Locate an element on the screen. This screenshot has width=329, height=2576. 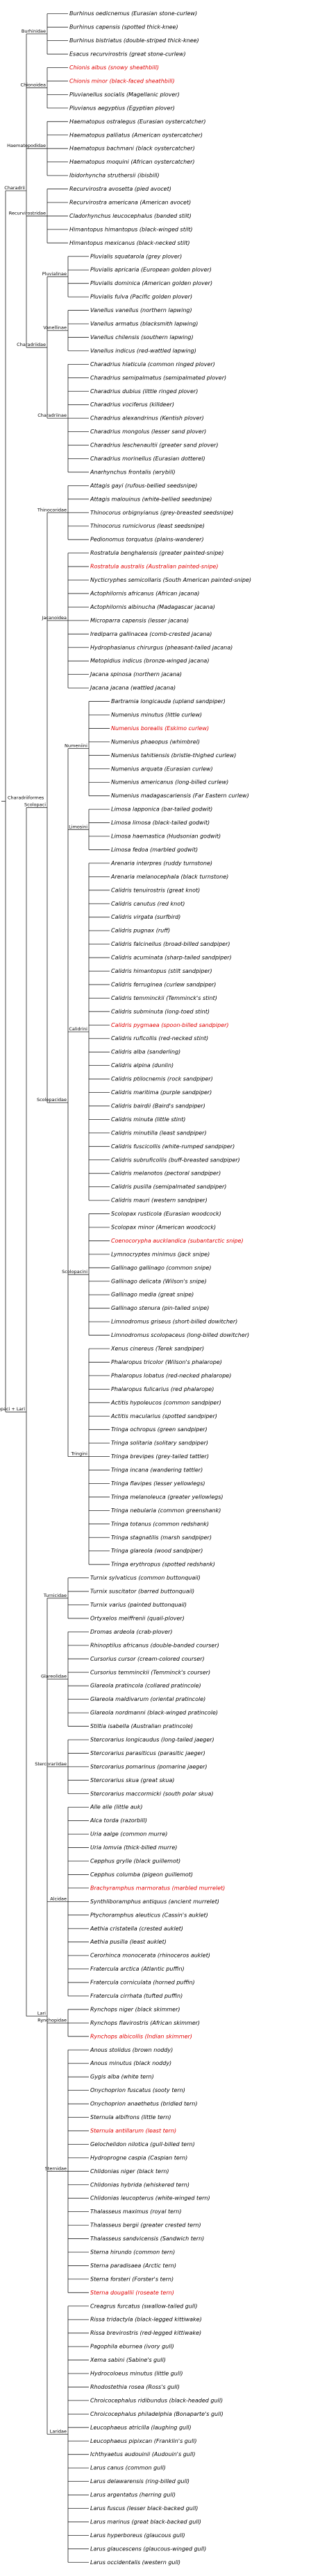
clade-label: Recurvirostridae is located at coordinates (27, 213).